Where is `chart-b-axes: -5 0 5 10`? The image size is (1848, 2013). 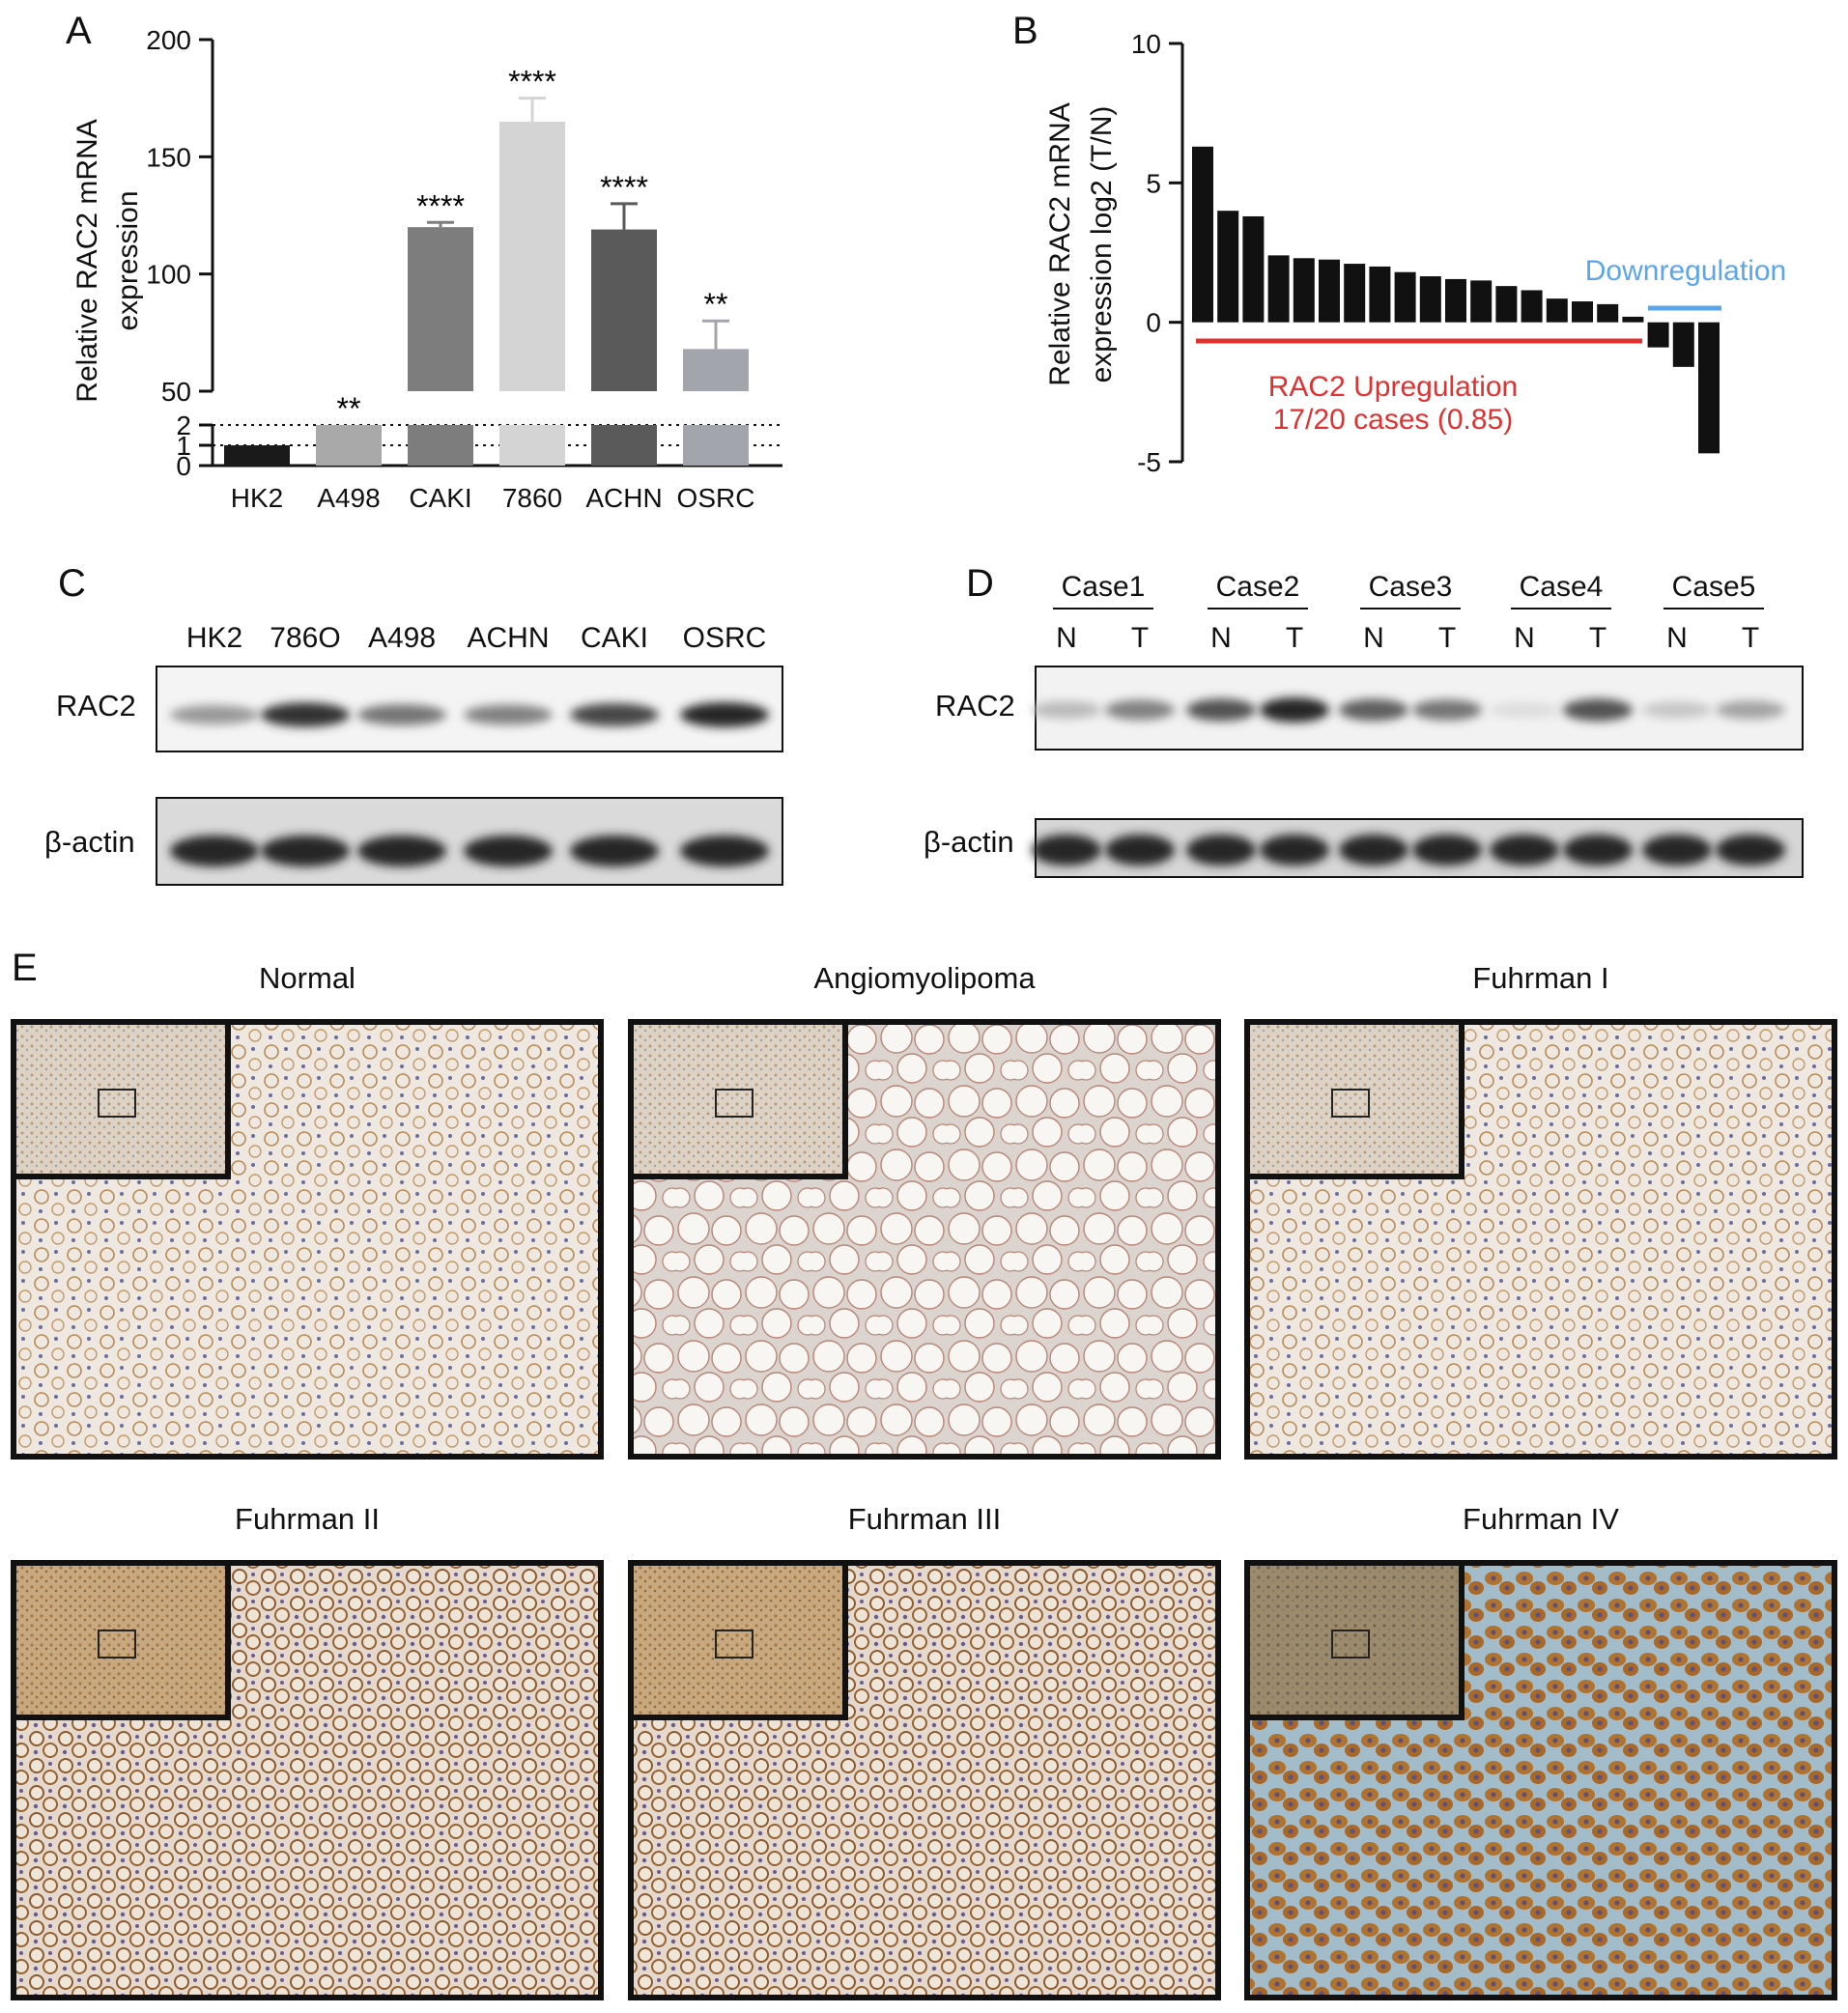
chart-b-axes: -5 0 5 10 is located at coordinates (1157, 253).